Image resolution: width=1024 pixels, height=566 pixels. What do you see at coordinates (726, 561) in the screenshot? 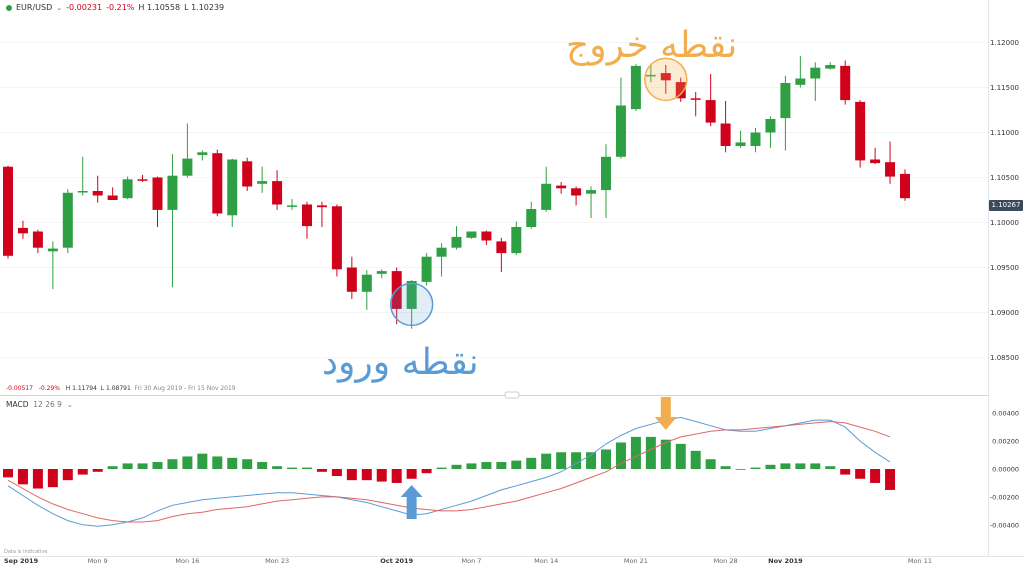
I see `time-tick-label: Mon 28` at bounding box center [726, 561].